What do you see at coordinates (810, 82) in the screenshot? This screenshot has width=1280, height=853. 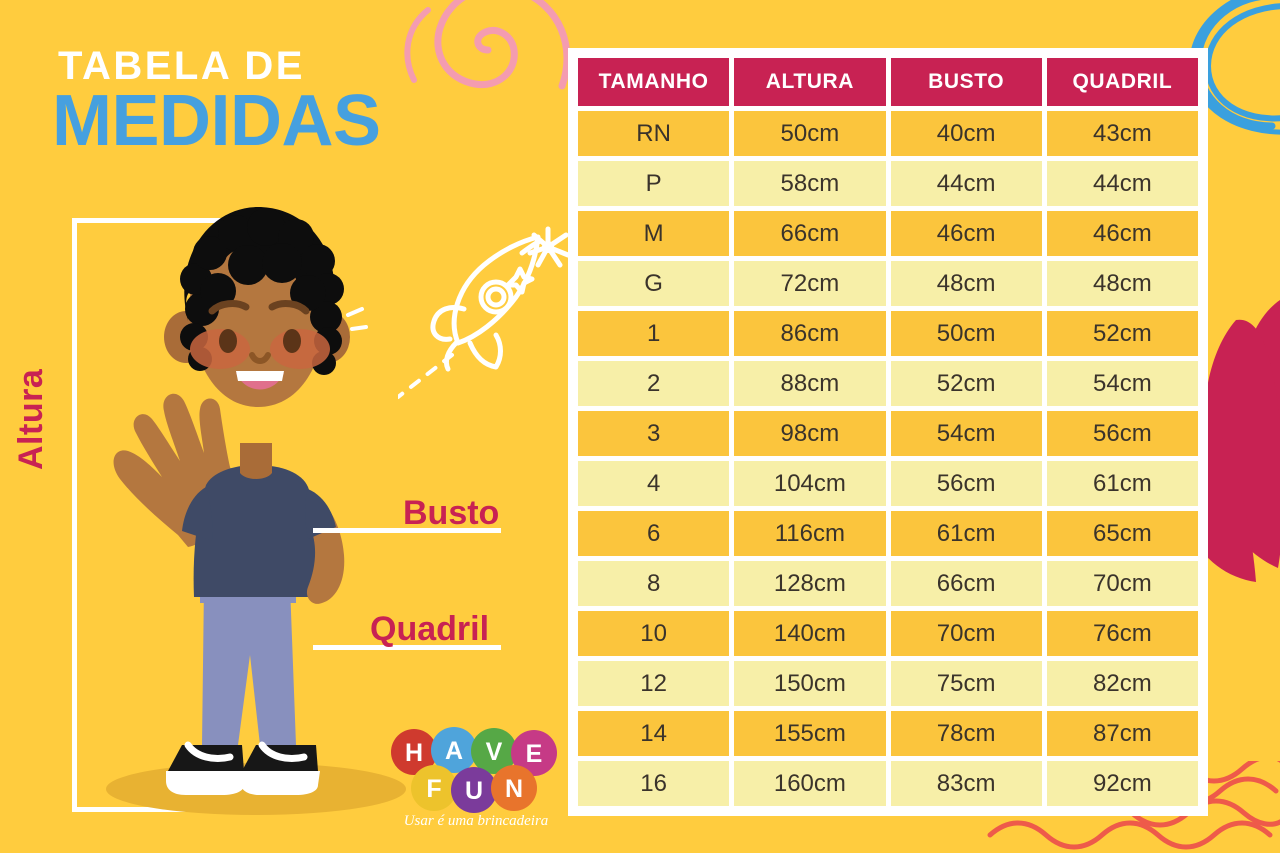 I see `col-header-altura: ALTURA` at bounding box center [810, 82].